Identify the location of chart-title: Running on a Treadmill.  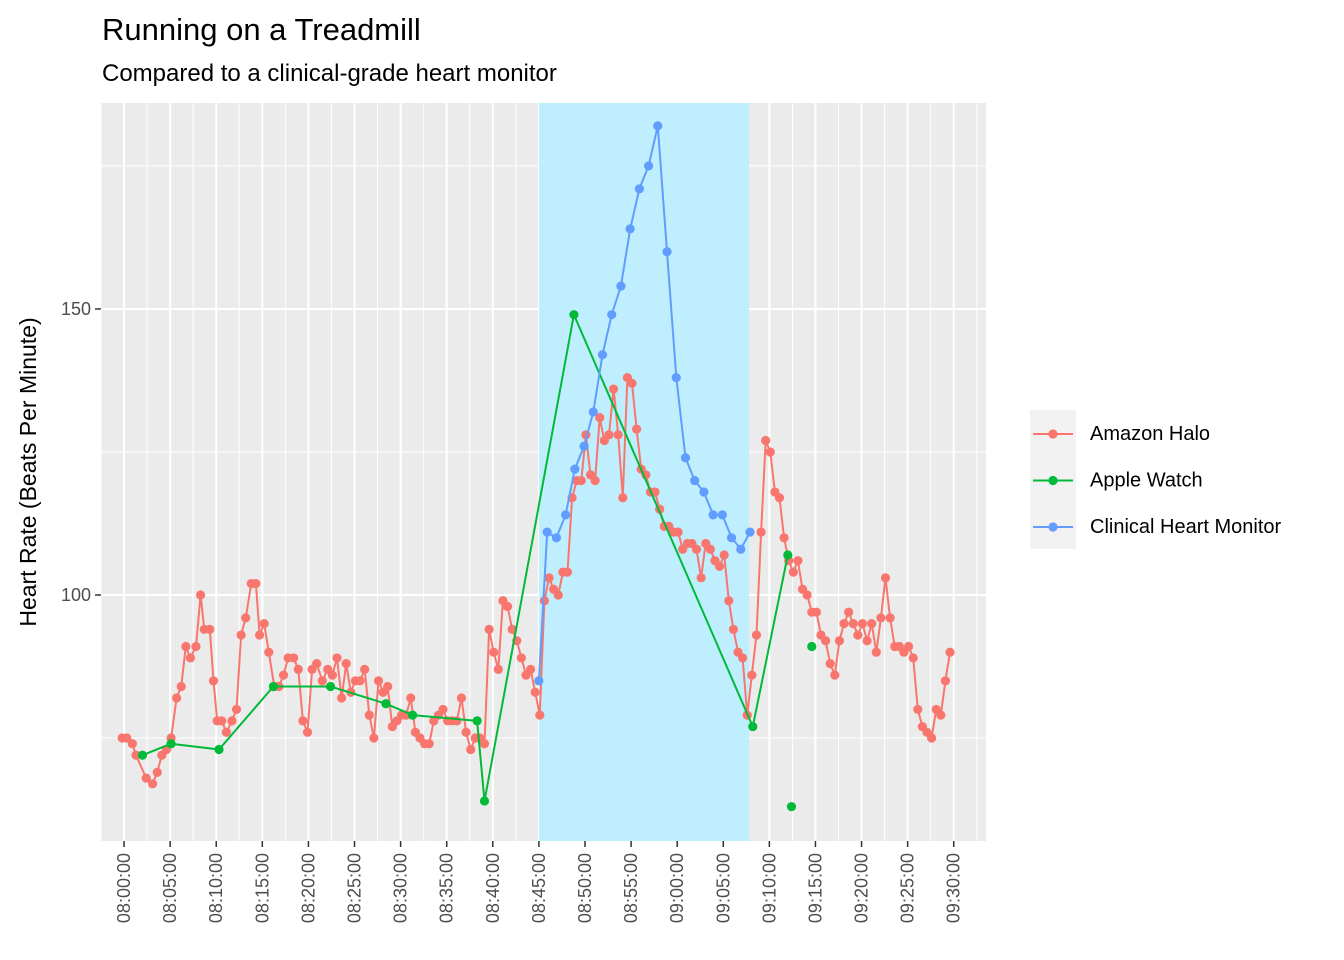
(261, 29).